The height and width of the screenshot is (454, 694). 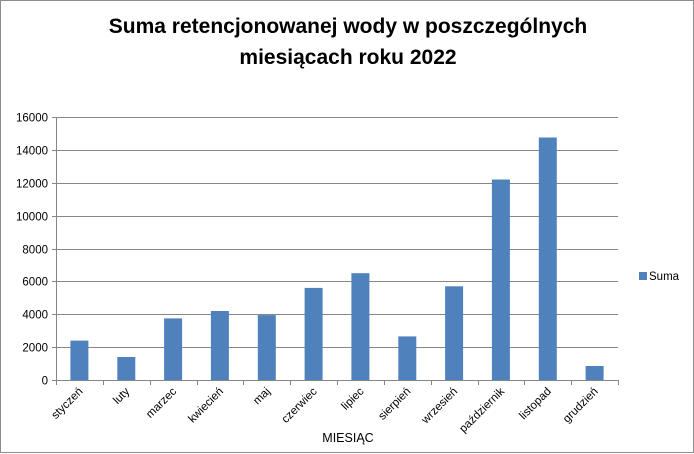 What do you see at coordinates (35, 349) in the screenshot?
I see `y-tick-label: 2000` at bounding box center [35, 349].